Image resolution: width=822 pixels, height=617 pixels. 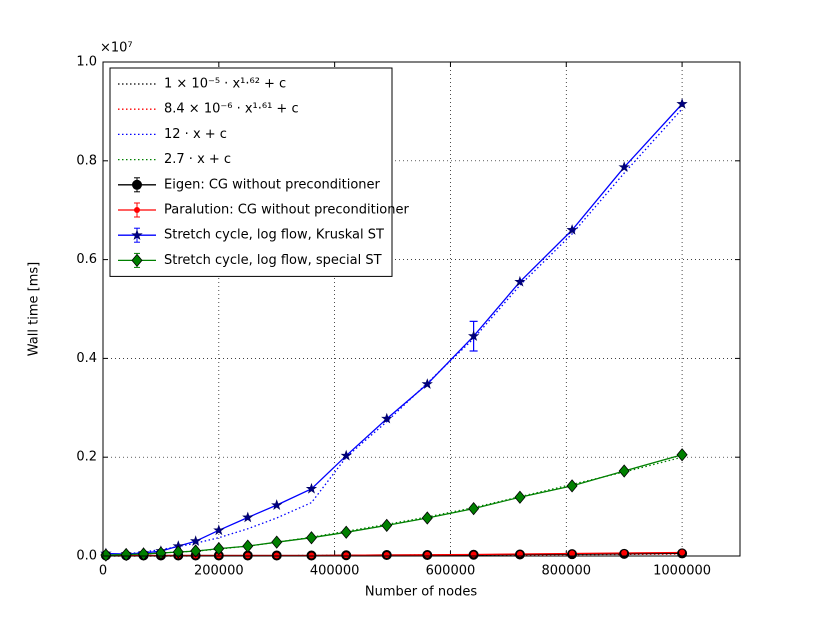 What do you see at coordinates (272, 184) in the screenshot?
I see `legend-label: Eigen: CG without preconditioner` at bounding box center [272, 184].